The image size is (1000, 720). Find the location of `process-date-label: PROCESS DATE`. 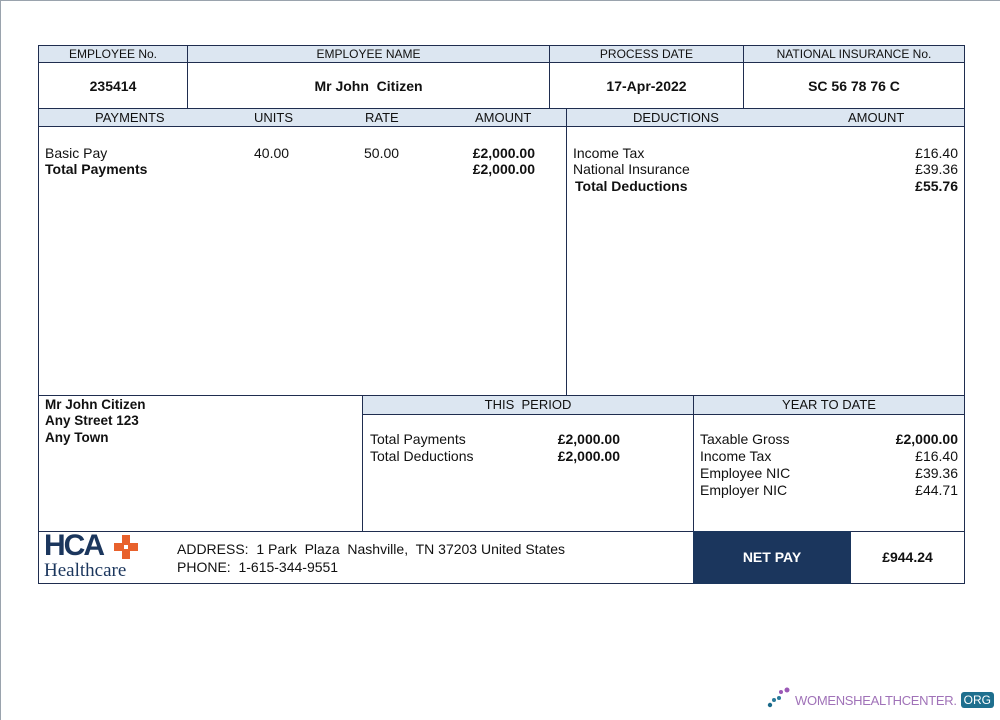

process-date-label: PROCESS DATE is located at coordinates (646, 54).